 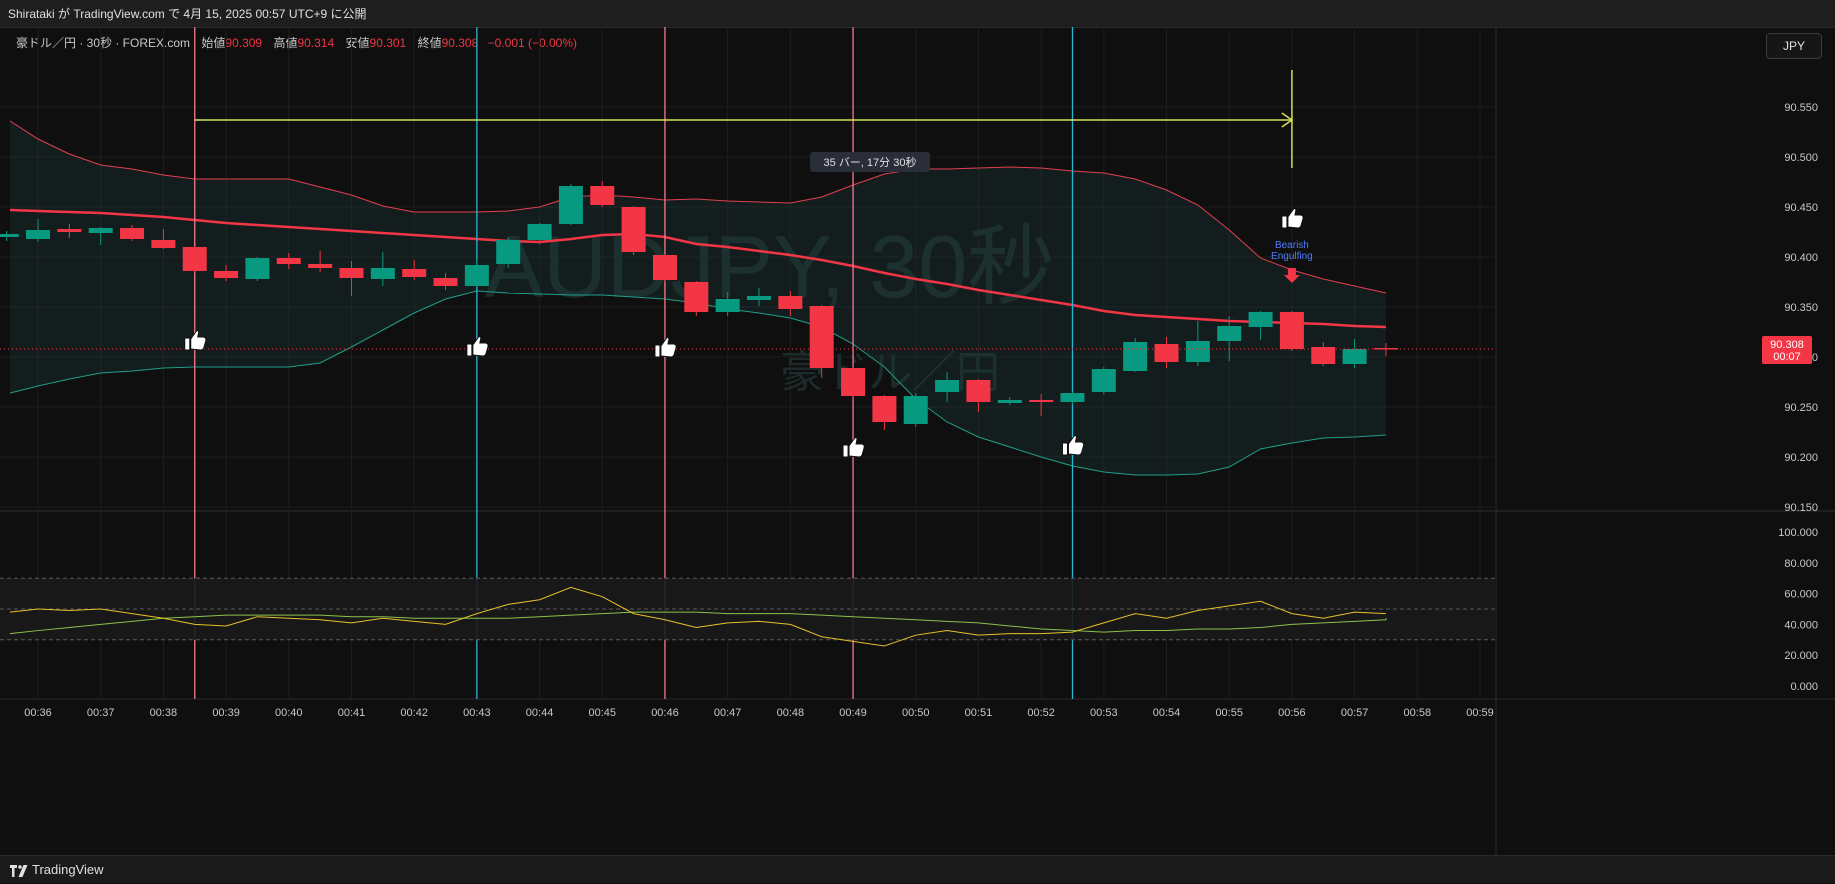 What do you see at coordinates (1801, 108) in the screenshot?
I see `price-tick-label: 90.550` at bounding box center [1801, 108].